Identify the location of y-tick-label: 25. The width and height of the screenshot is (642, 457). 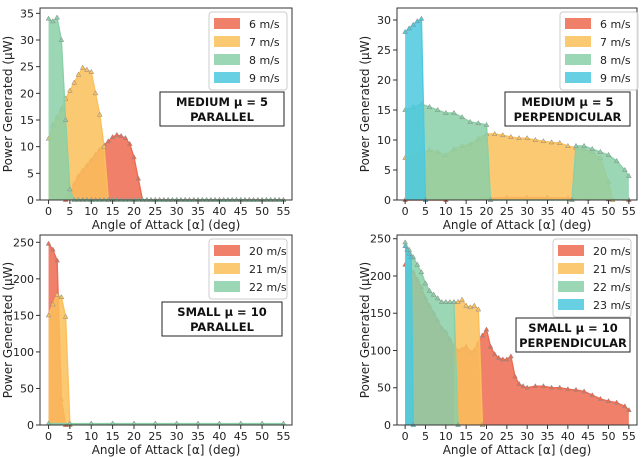
(384, 50).